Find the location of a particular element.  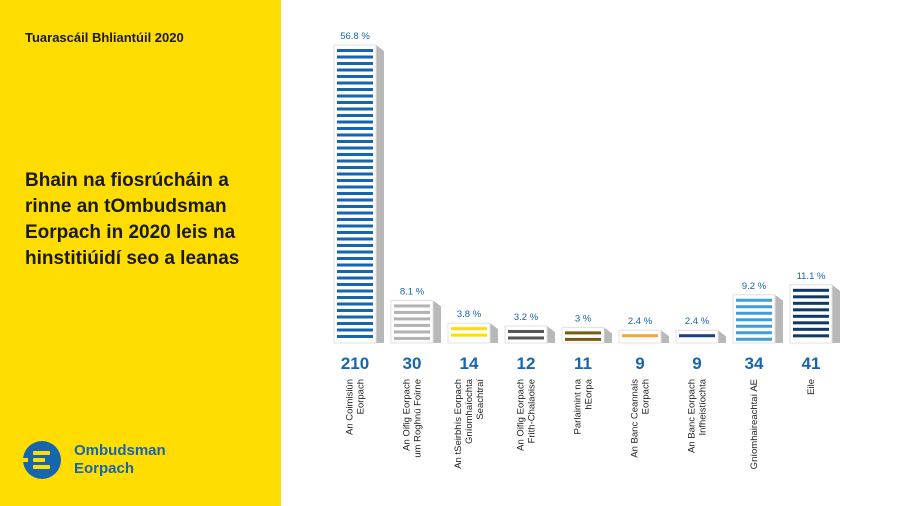

ombudsman-logo: Ombudsman Eorpach is located at coordinates (94, 460).